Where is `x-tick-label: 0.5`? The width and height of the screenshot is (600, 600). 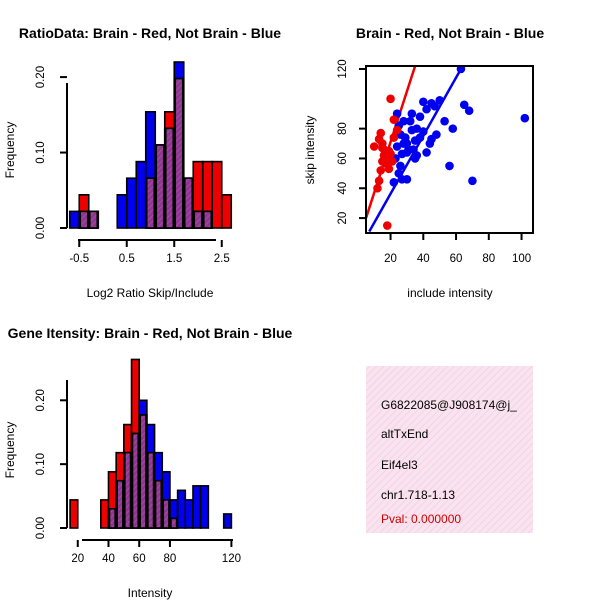 x-tick-label: 0.5 is located at coordinates (127, 259).